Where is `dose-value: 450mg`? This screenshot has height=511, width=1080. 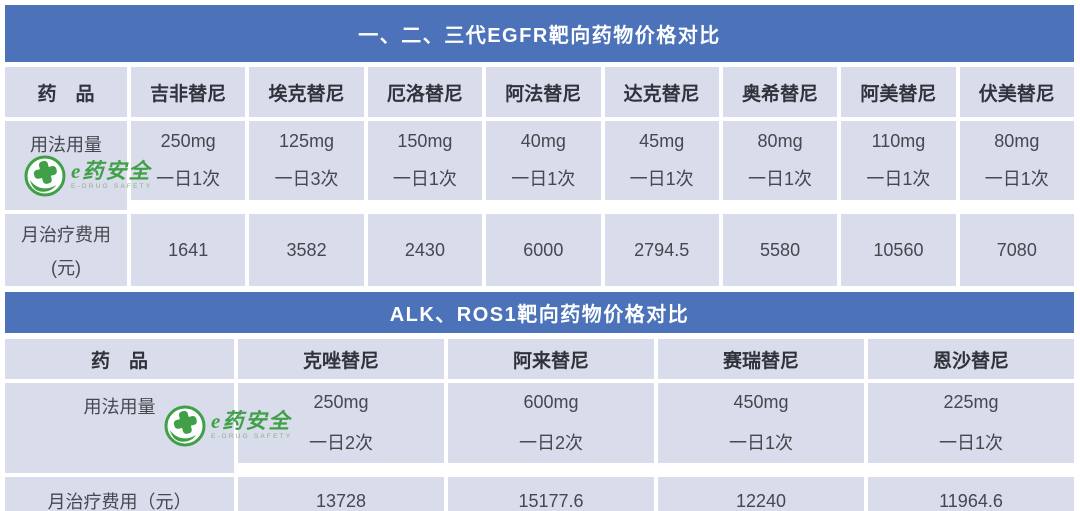 dose-value: 450mg is located at coordinates (761, 401).